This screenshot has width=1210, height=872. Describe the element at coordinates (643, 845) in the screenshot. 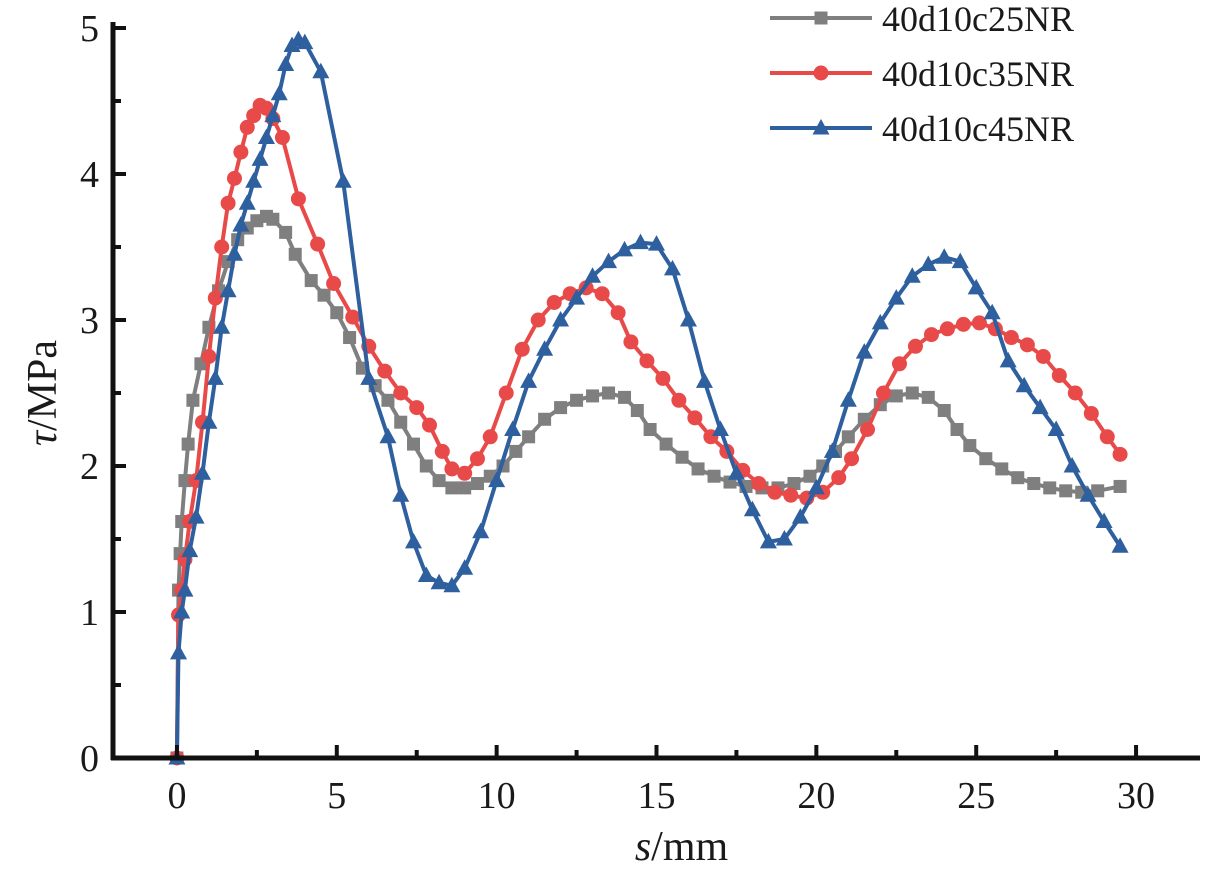

I see `x-axis-variable: s` at that location.